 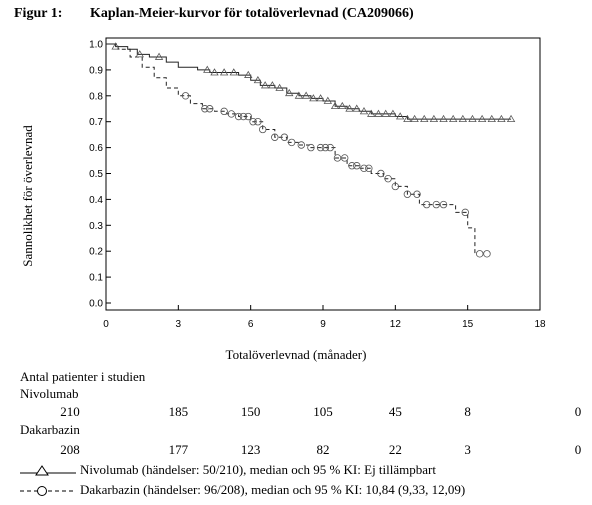 What do you see at coordinates (468, 324) in the screenshot?
I see `x-tick-label: 15` at bounding box center [468, 324].